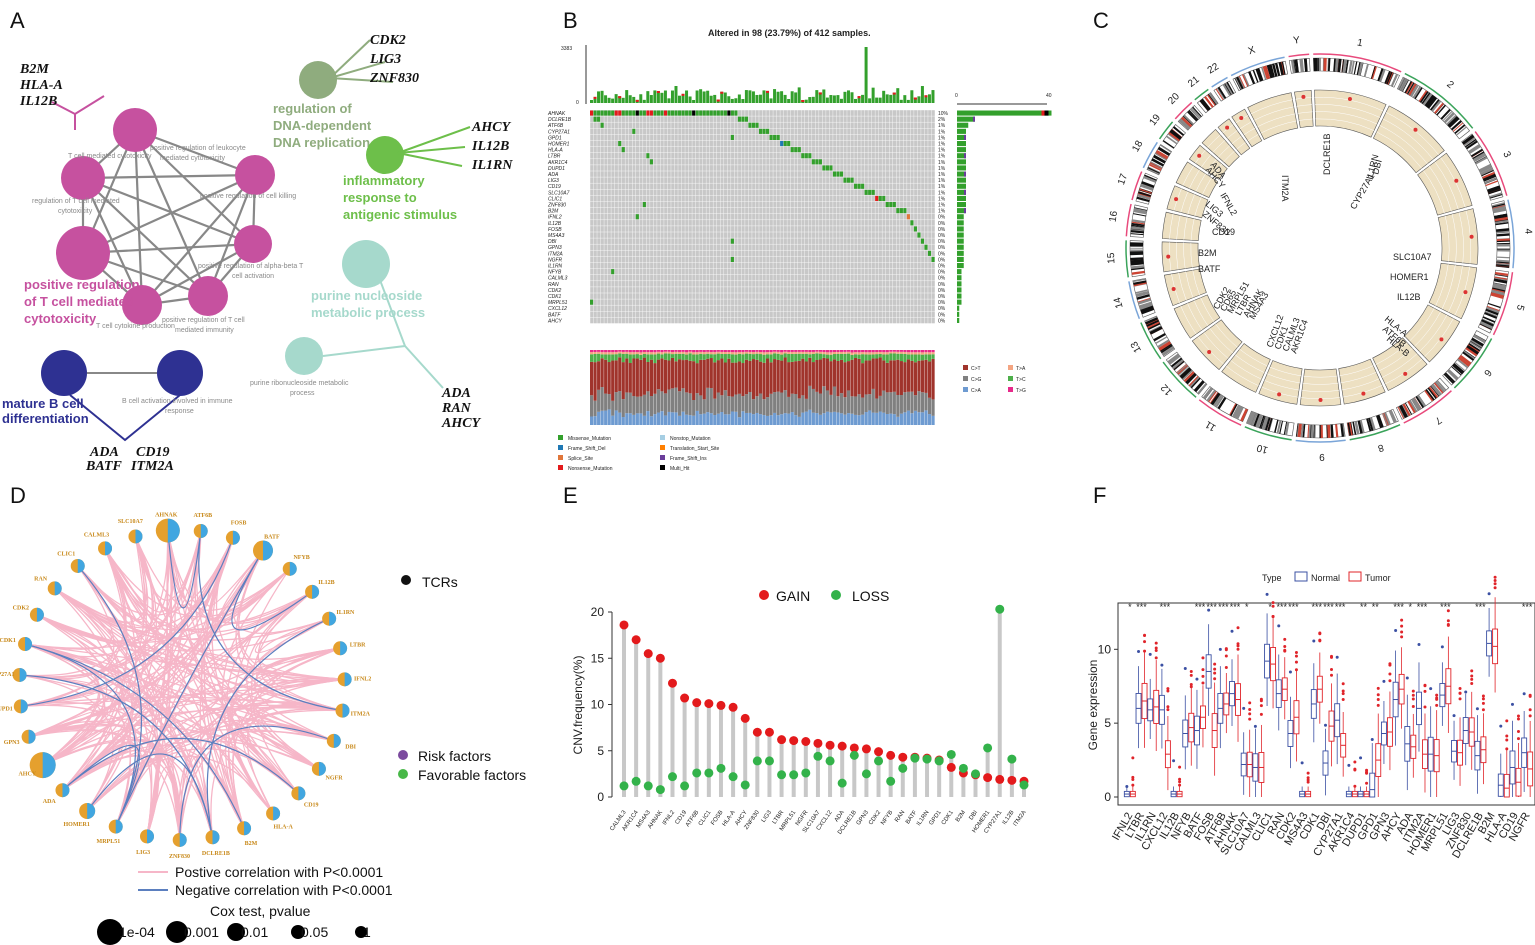 The width and height of the screenshot is (1535, 945). Describe the element at coordinates (662, 457) in the screenshot. I see `mutation-legend-swatch` at that location.